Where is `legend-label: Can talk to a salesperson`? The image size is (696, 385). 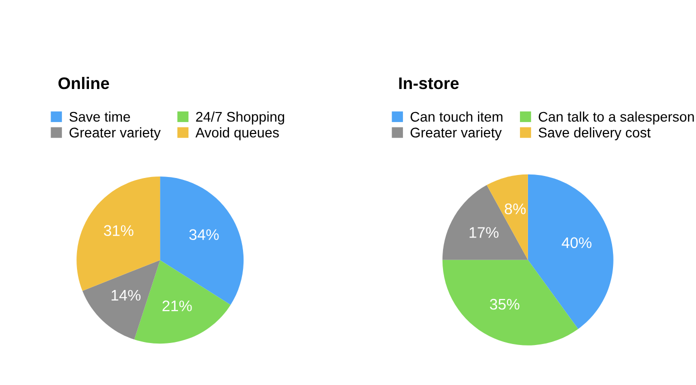 legend-label: Can talk to a salesperson is located at coordinates (616, 118).